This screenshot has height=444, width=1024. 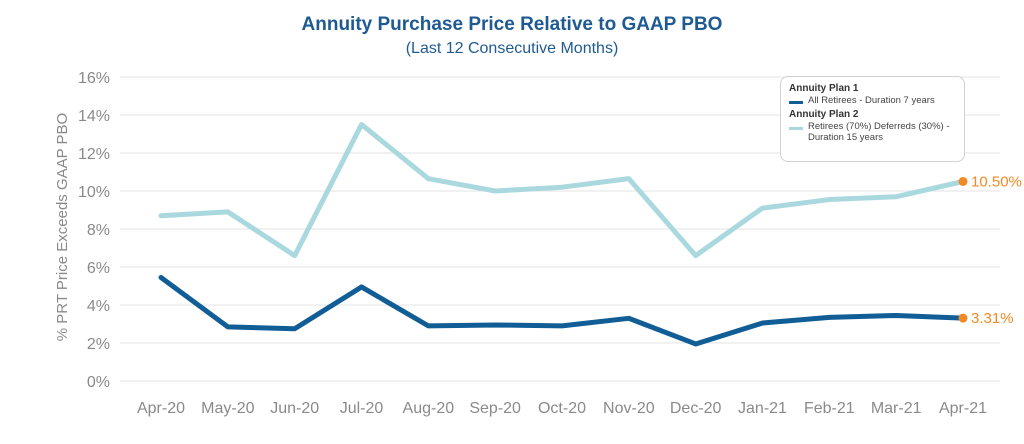 What do you see at coordinates (512, 48) in the screenshot?
I see `chart-subtitle: (Last 12 Consecutive Months)` at bounding box center [512, 48].